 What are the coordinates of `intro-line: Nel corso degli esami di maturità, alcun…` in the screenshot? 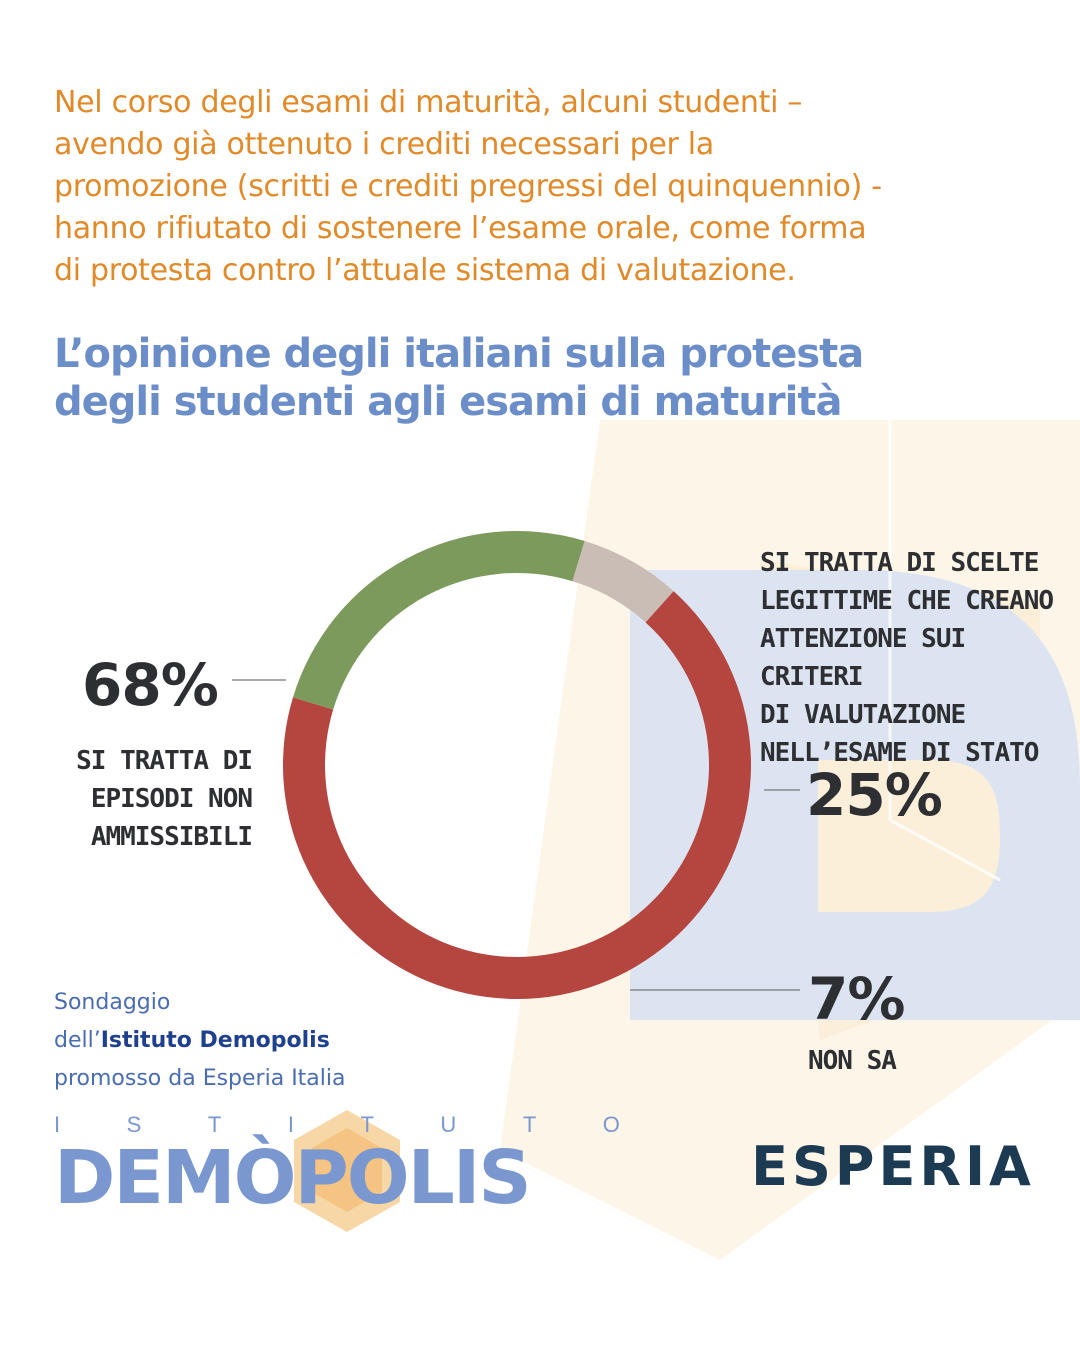 It's located at (428, 102).